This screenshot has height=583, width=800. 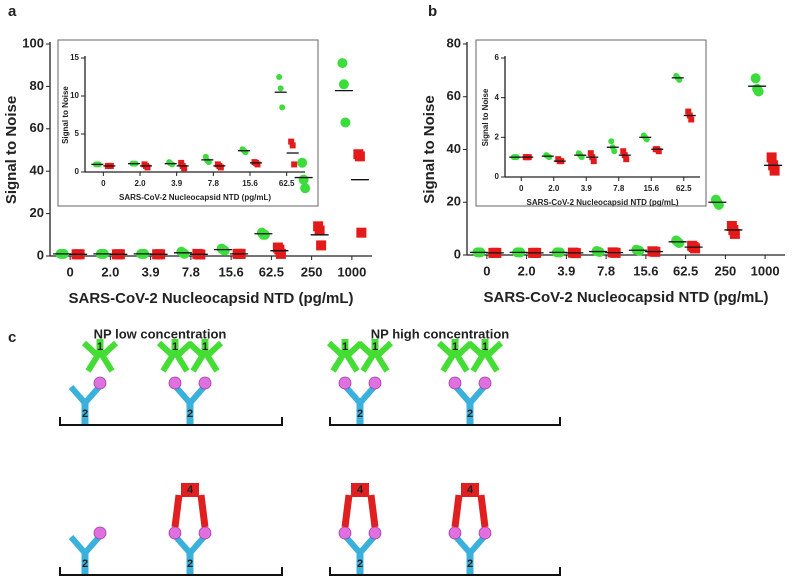 What do you see at coordinates (37, 127) in the screenshot?
I see `y-tick-label: 60` at bounding box center [37, 127].